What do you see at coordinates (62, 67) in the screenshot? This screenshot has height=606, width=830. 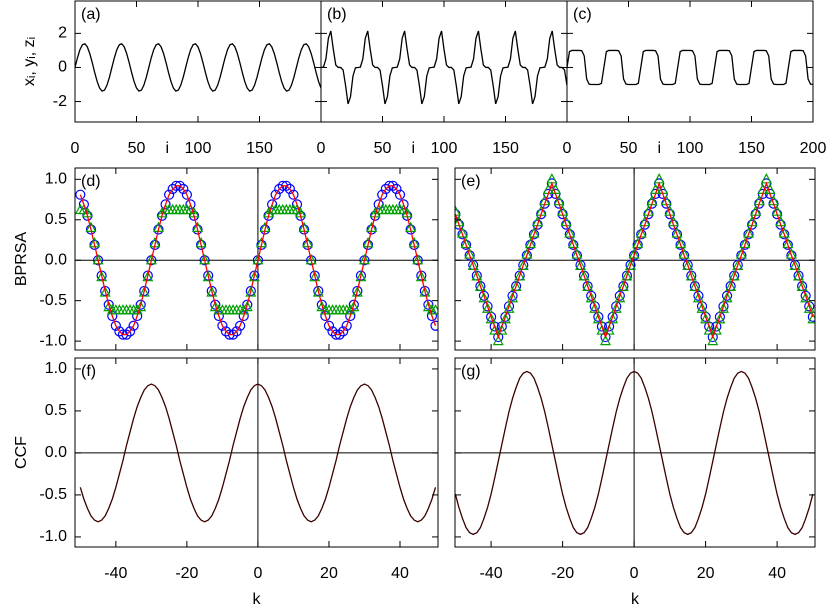 I see `y-tick-label: 0` at bounding box center [62, 67].